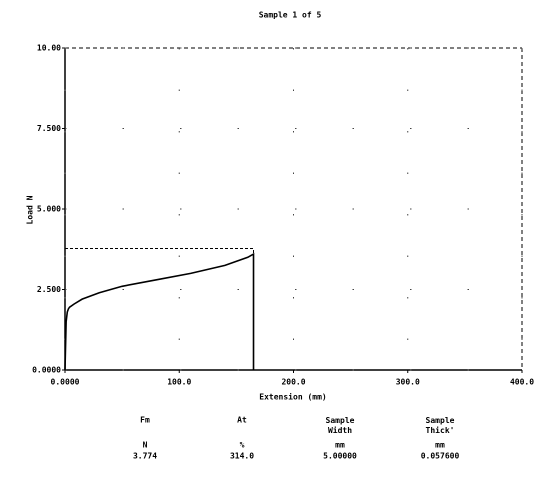 The image size is (552, 495). What do you see at coordinates (65, 382) in the screenshot?
I see `x-tick-label: 0.0000` at bounding box center [65, 382].